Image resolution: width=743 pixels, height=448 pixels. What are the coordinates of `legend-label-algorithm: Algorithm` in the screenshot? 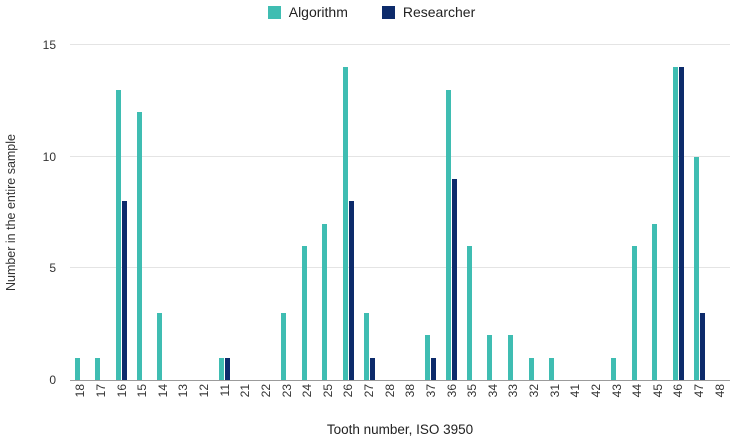 It's located at (318, 12).